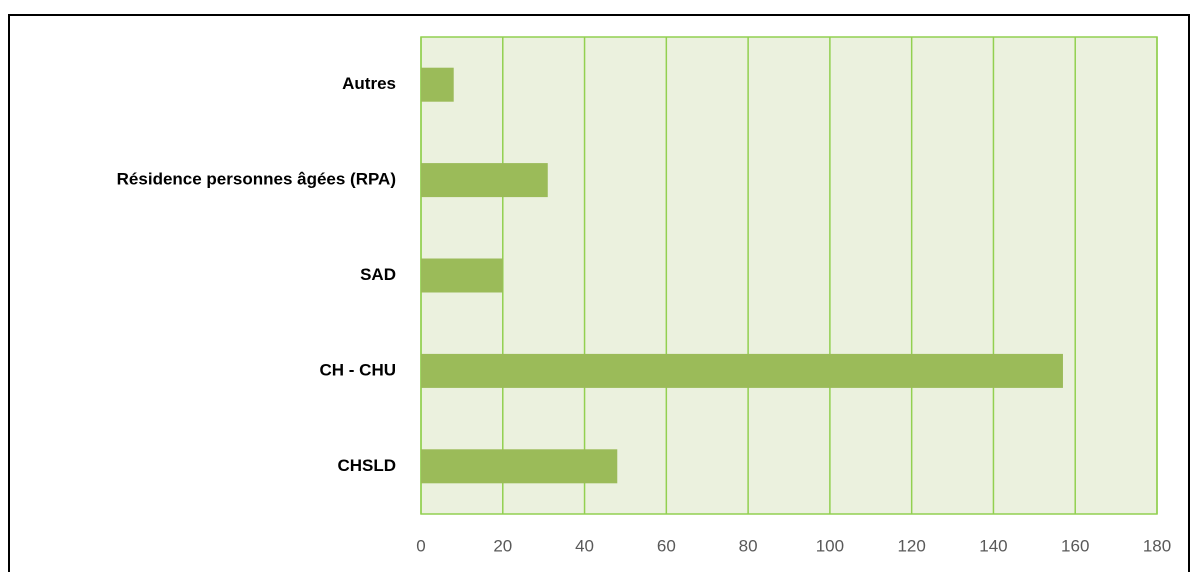 This screenshot has width=1196, height=572. Describe the element at coordinates (584, 545) in the screenshot. I see `x-tick-label: 40` at that location.